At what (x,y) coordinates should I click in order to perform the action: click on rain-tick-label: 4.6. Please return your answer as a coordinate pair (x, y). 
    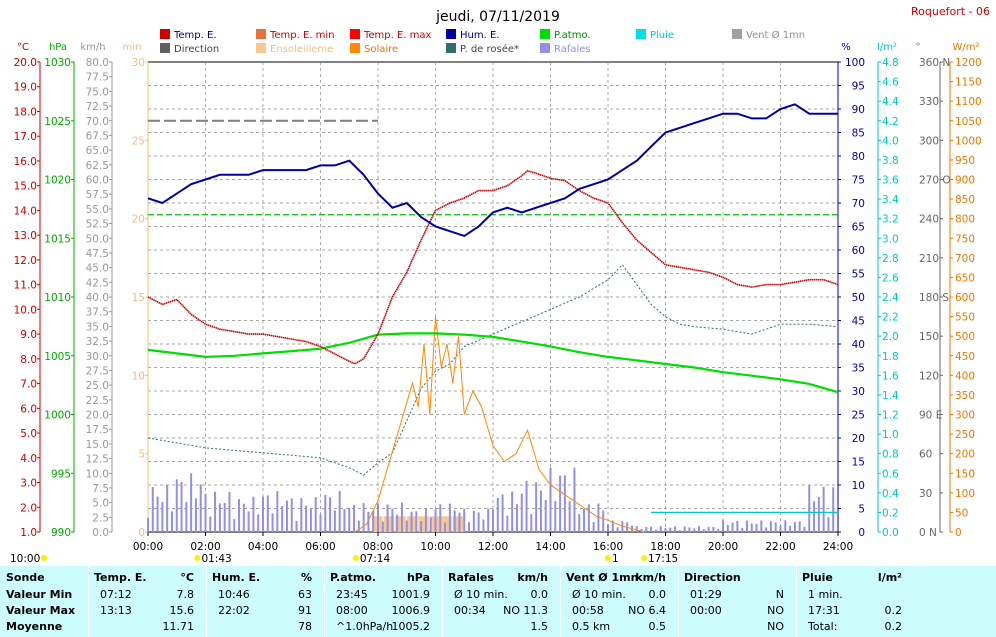
    Looking at the image, I should click on (890, 83).